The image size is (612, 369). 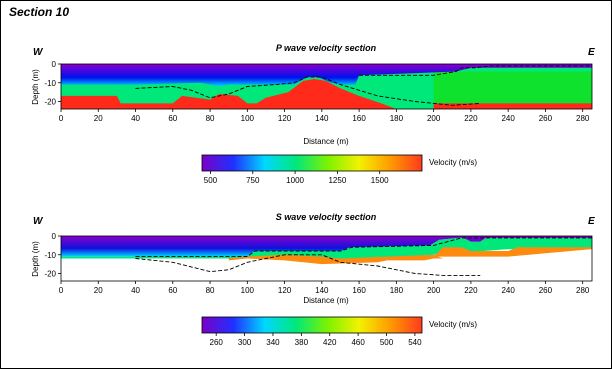 I want to click on s-rock-patch-west, so click(x=335, y=259).